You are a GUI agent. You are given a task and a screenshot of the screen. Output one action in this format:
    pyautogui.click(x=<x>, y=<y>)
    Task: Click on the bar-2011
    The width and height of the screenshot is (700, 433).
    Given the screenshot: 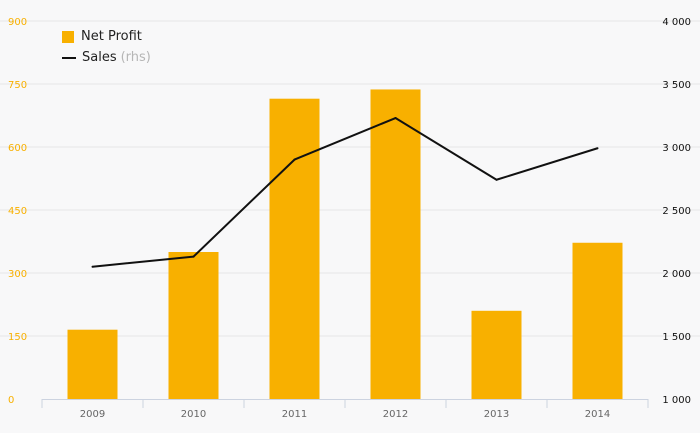 What is the action you would take?
    pyautogui.click(x=294, y=248)
    